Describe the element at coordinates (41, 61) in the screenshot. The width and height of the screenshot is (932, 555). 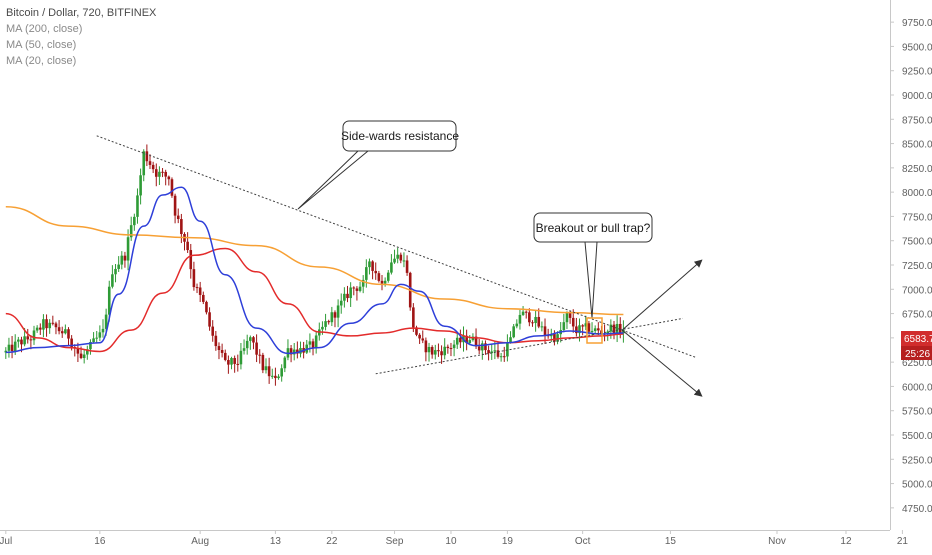
I see `indicator-ma20: MA (20, close)` at that location.